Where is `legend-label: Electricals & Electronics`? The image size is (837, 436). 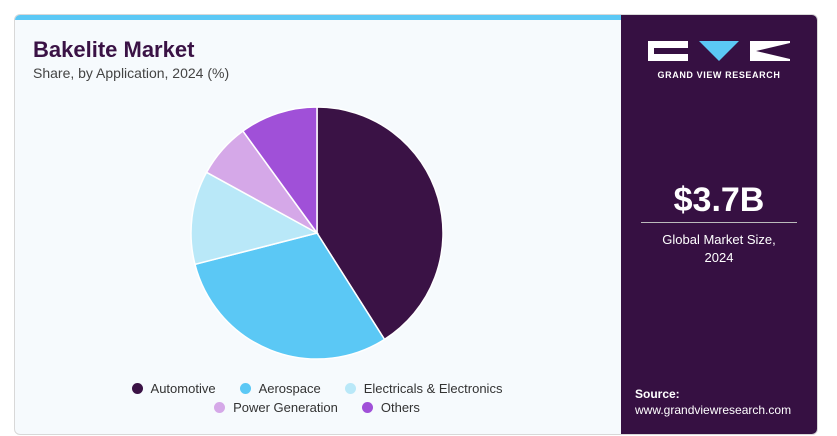 legend-label: Electricals & Electronics is located at coordinates (433, 388).